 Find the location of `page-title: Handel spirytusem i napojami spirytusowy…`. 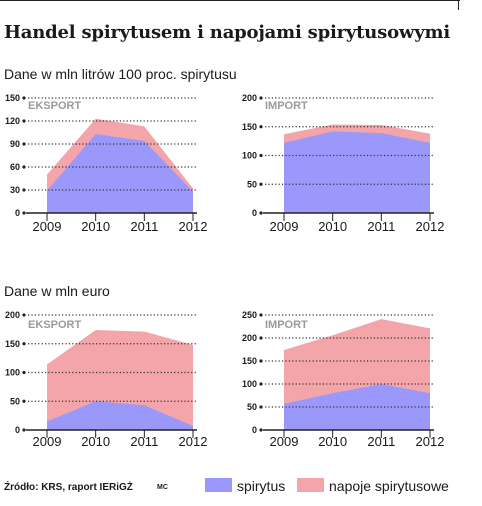

page-title: Handel spirytusem i napojami spirytusowy… is located at coordinates (227, 32).